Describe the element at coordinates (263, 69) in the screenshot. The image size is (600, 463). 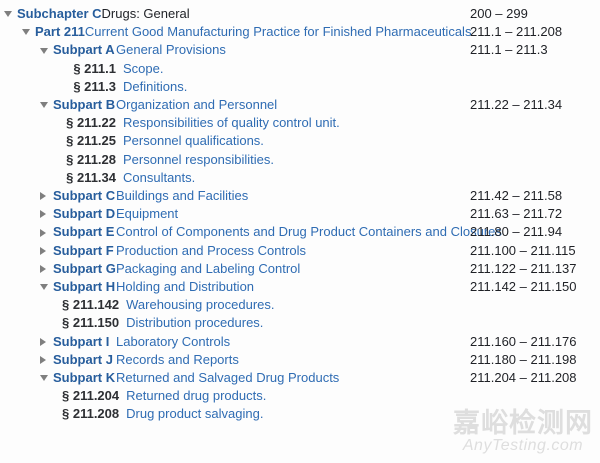
I see `tree-row-main: § 211.1 Scope.` at that location.